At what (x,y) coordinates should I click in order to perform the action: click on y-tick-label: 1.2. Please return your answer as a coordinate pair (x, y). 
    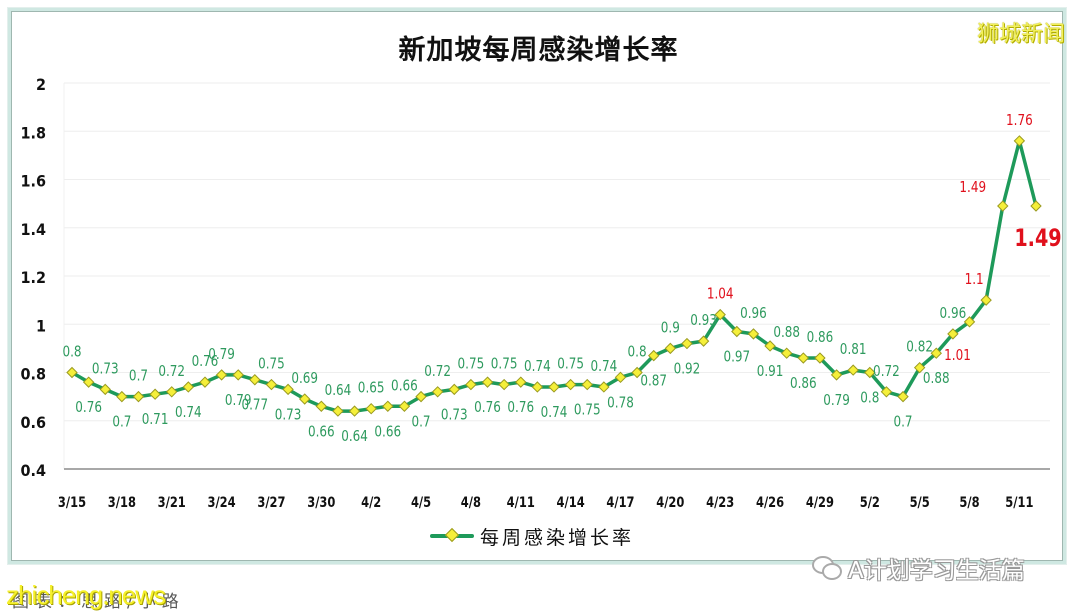
    Looking at the image, I should click on (34, 277).